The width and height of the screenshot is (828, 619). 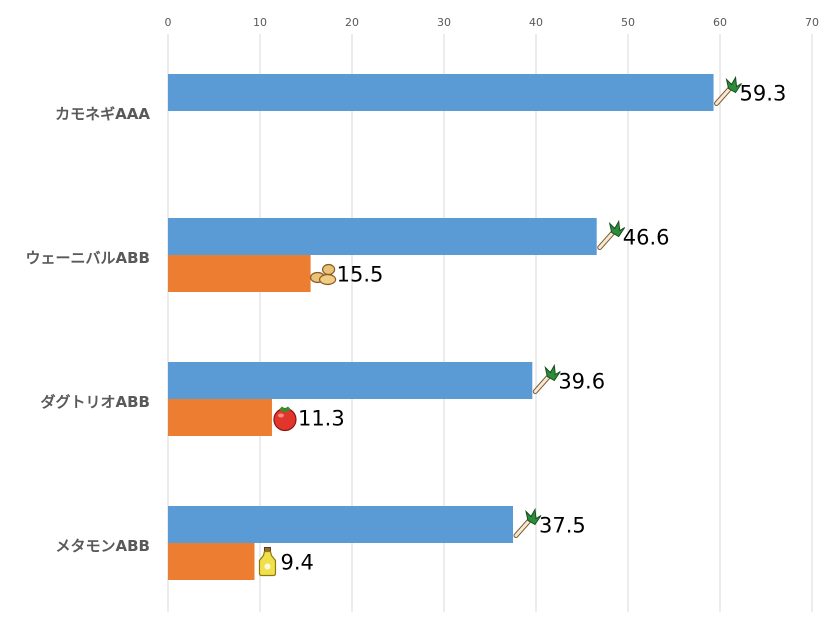 What do you see at coordinates (88, 258) in the screenshot?
I see `category-label: ウェーニバルABB` at bounding box center [88, 258].